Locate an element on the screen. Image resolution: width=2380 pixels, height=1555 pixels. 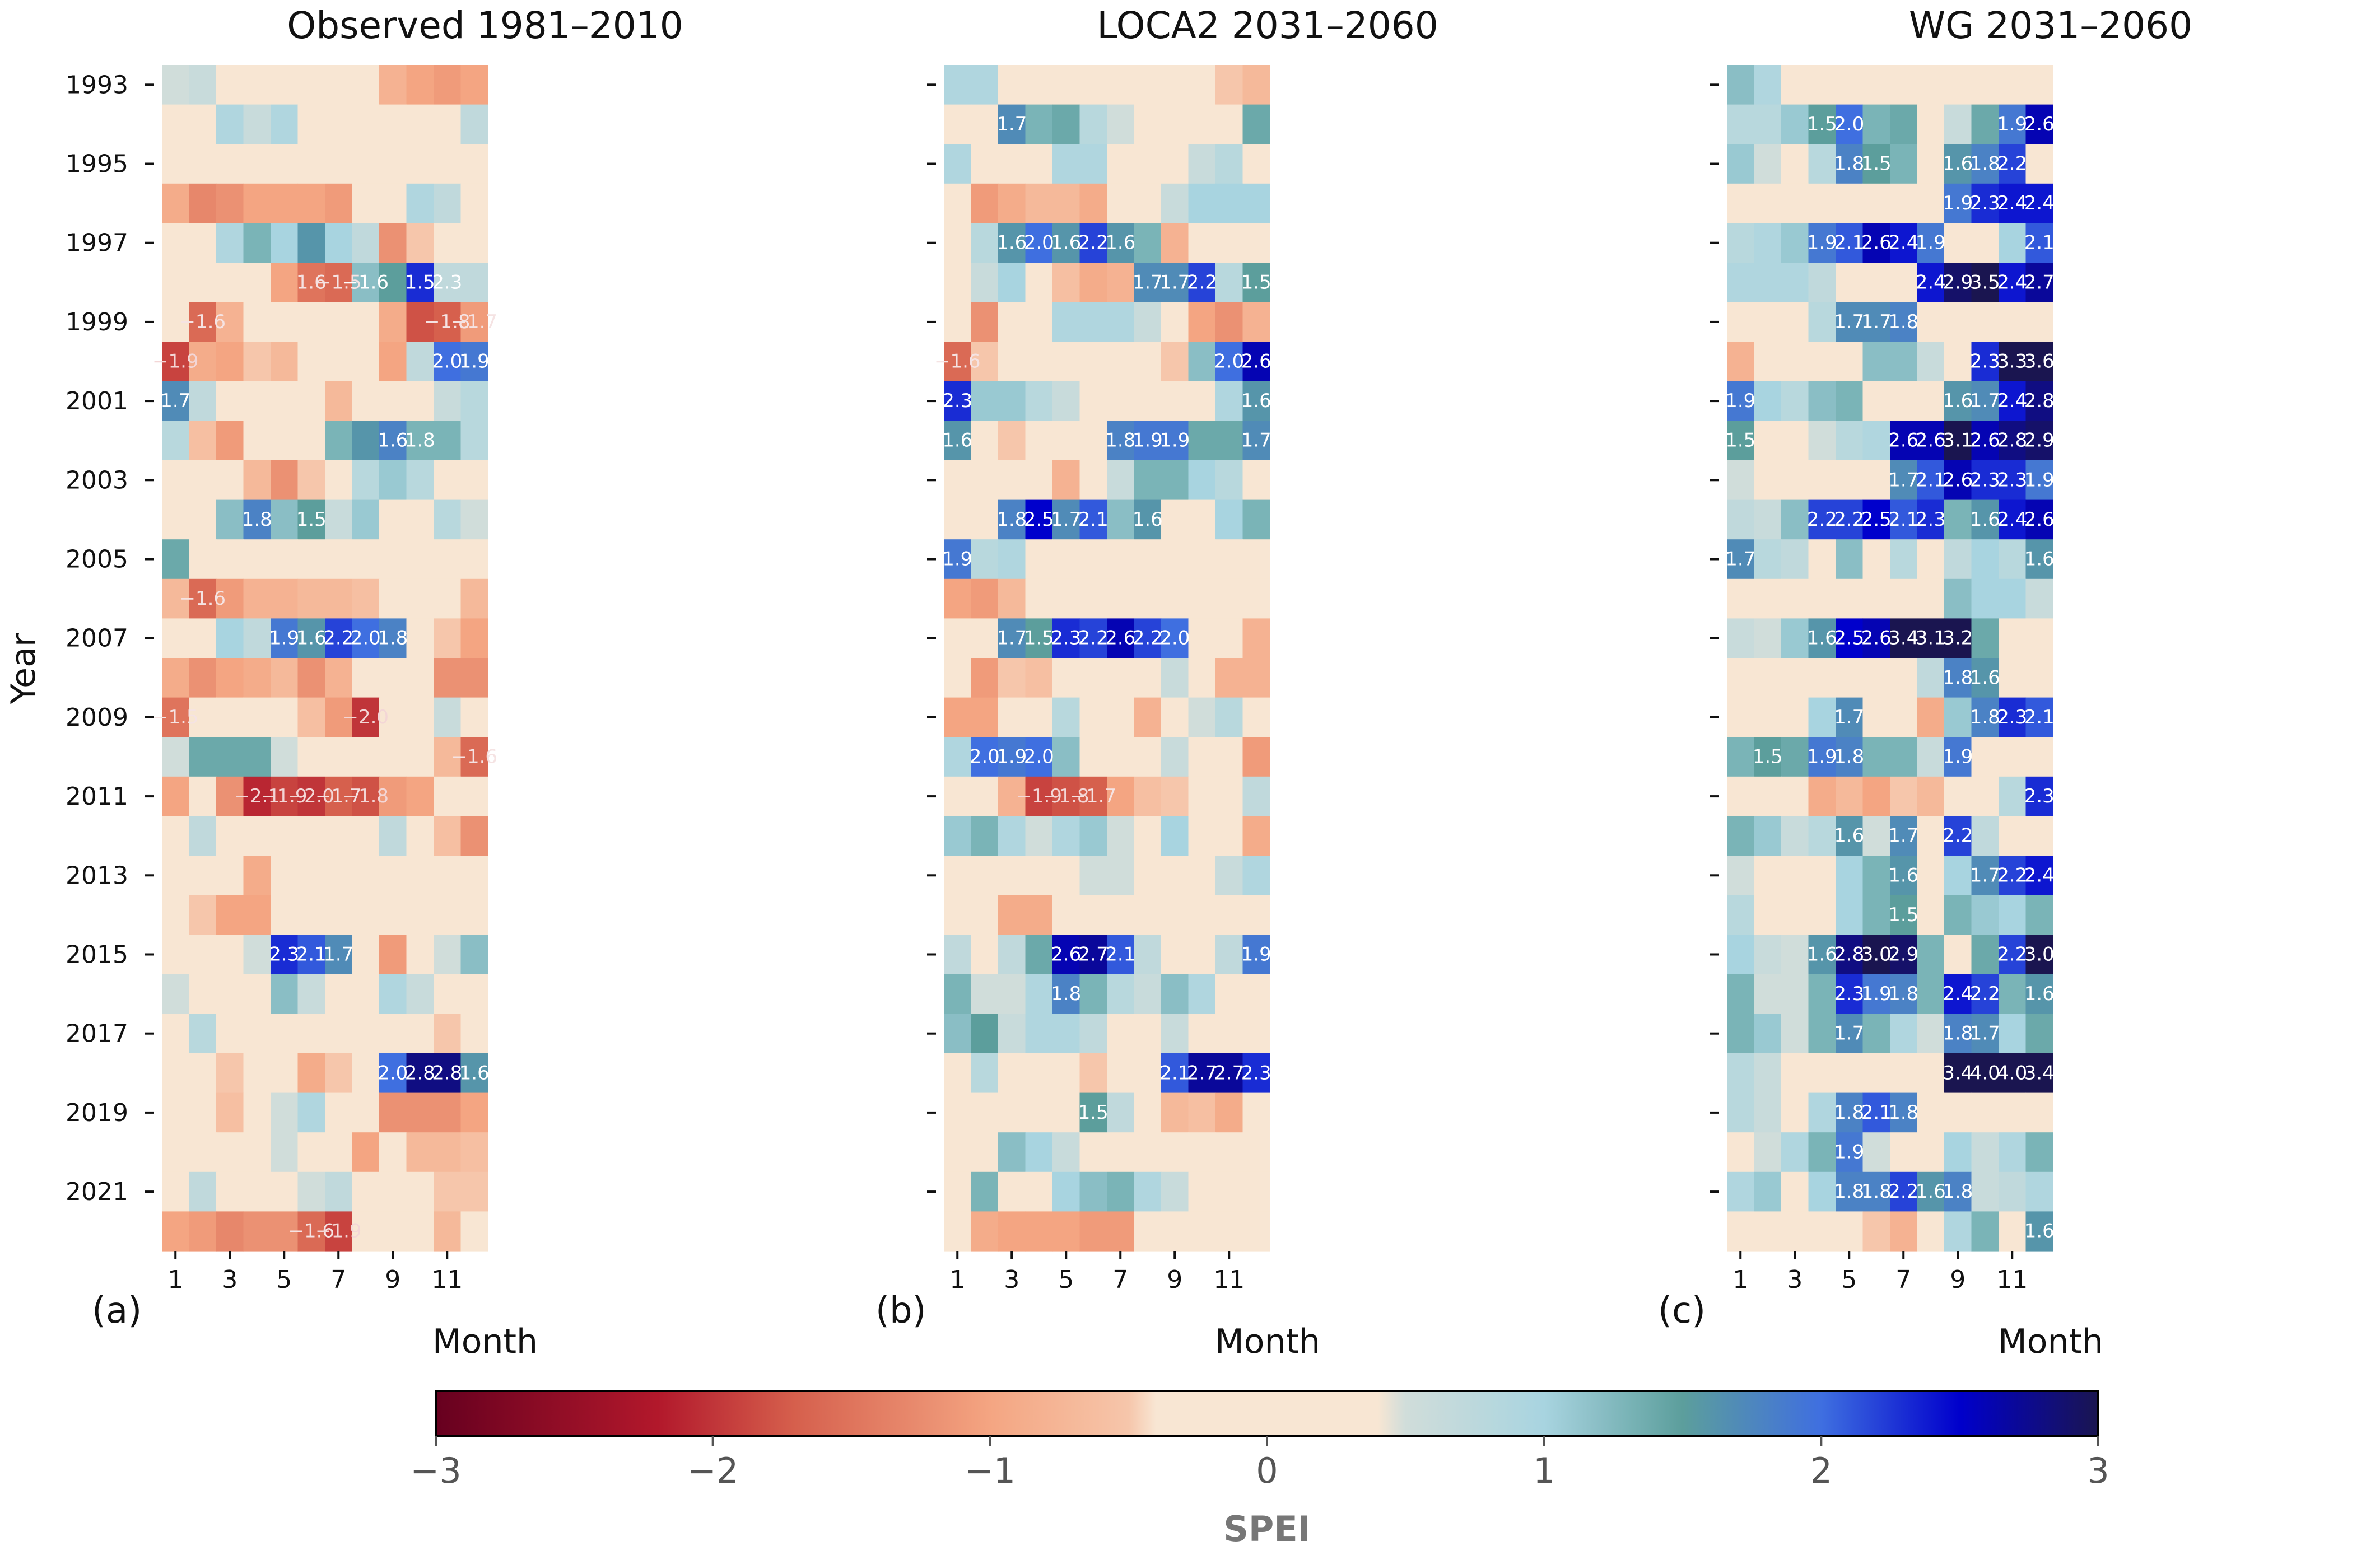
y-tick-label: 2001 is located at coordinates (97, 401).